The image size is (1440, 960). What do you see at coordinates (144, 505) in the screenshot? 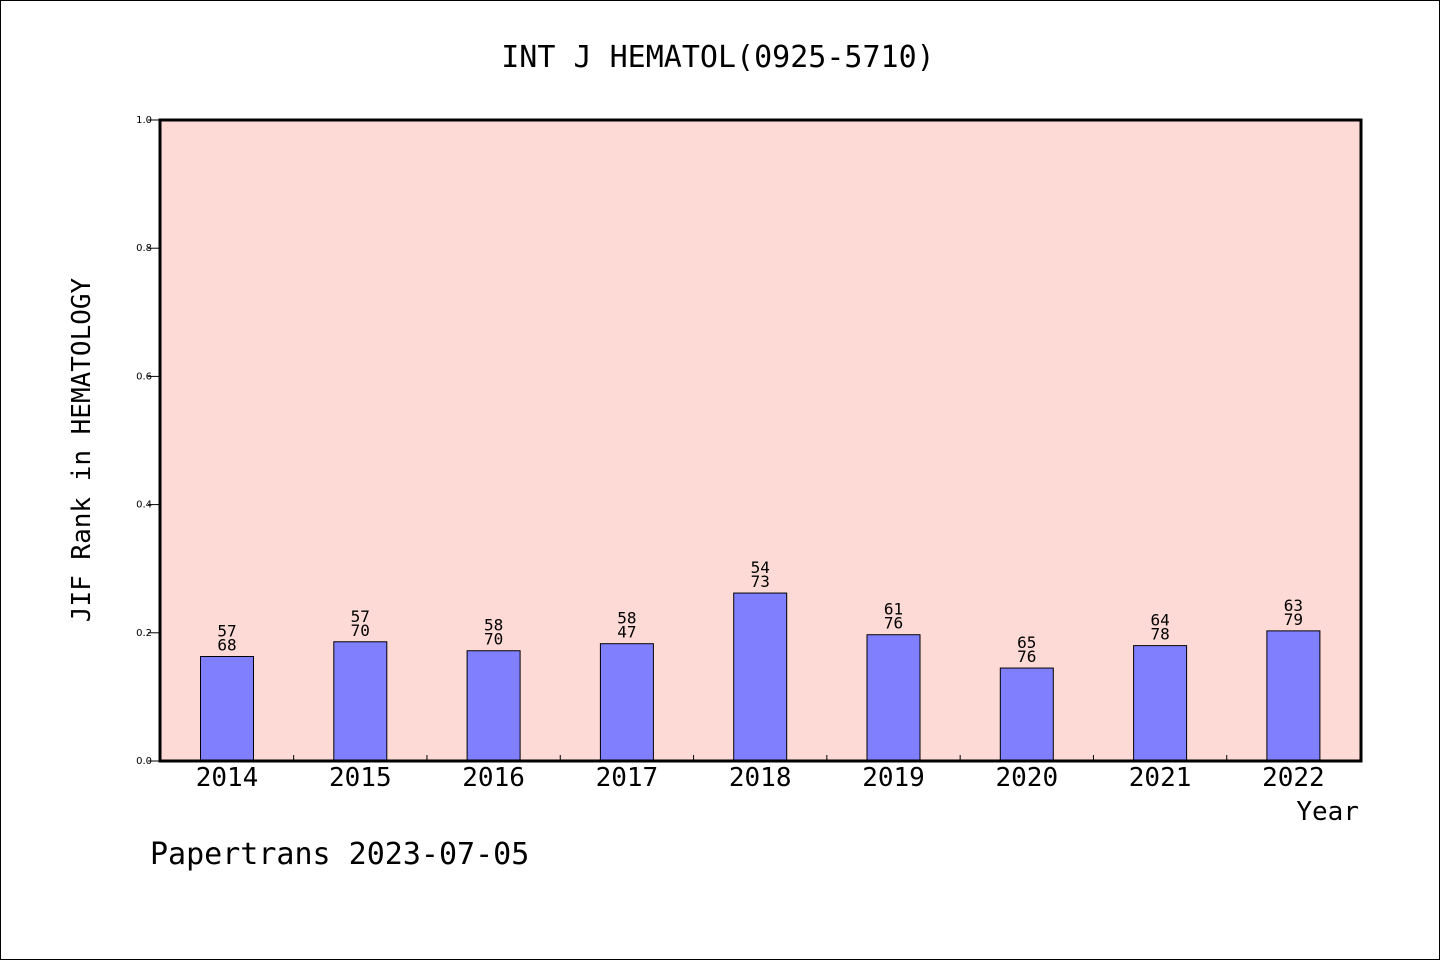
I see `y-tick-label: 0.4` at bounding box center [144, 505].